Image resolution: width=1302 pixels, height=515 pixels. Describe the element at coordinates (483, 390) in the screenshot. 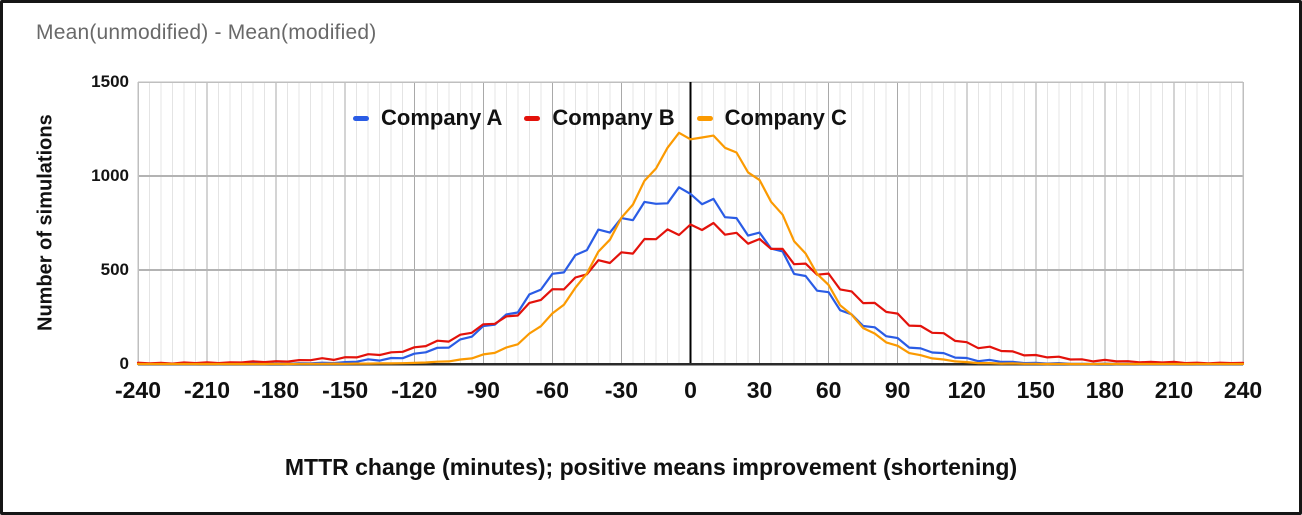

I see `x-tick-label--90: -90` at that location.